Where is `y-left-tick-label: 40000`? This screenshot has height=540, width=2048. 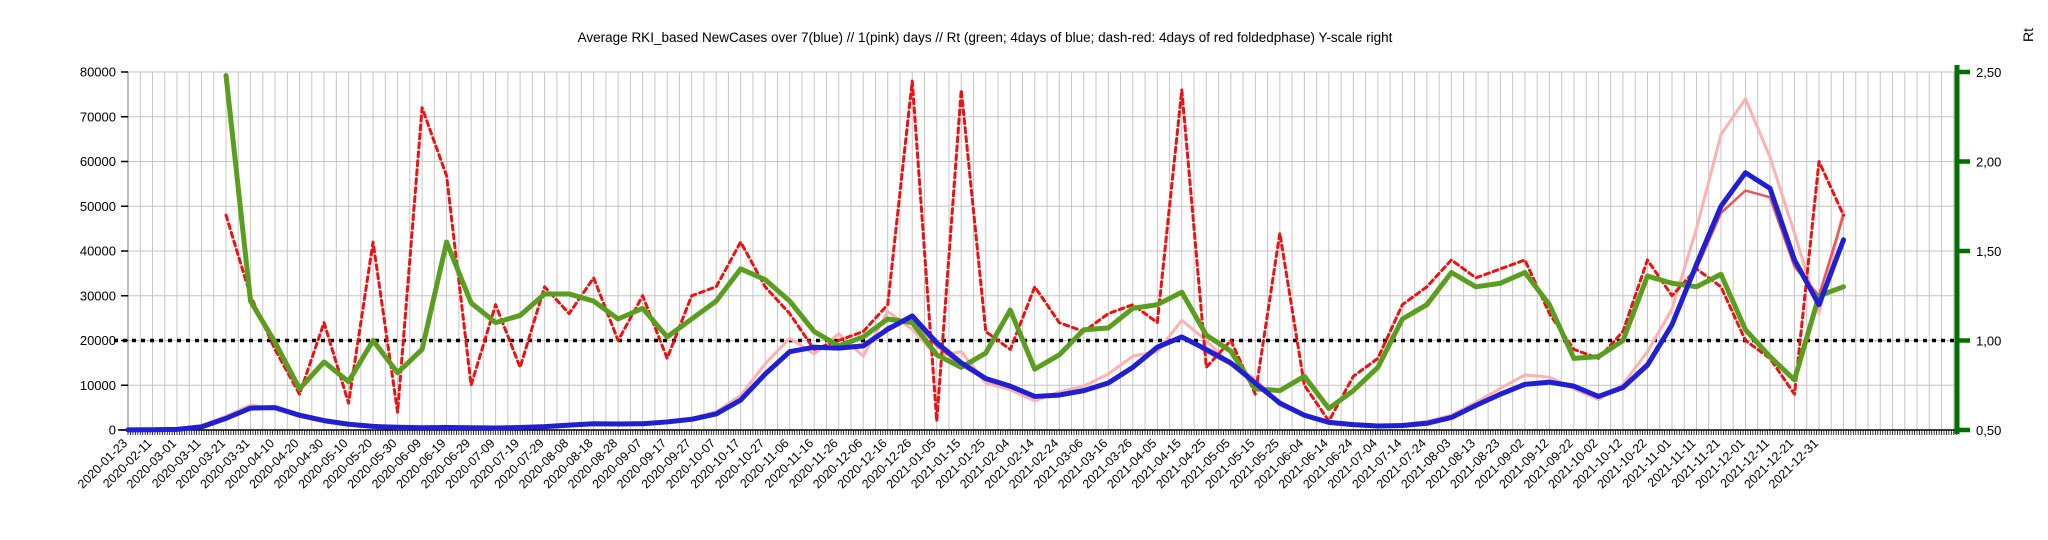
y-left-tick-label: 40000 is located at coordinates (98, 251).